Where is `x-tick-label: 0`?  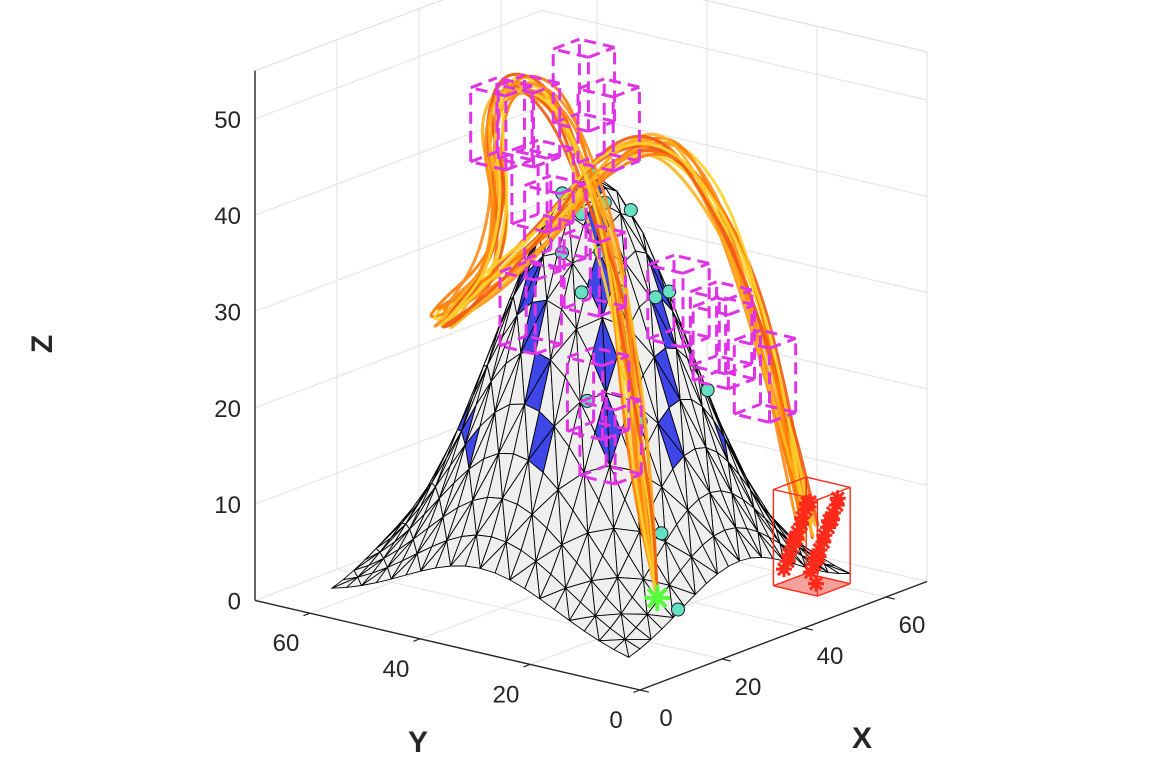
x-tick-label: 0 is located at coordinates (665, 718).